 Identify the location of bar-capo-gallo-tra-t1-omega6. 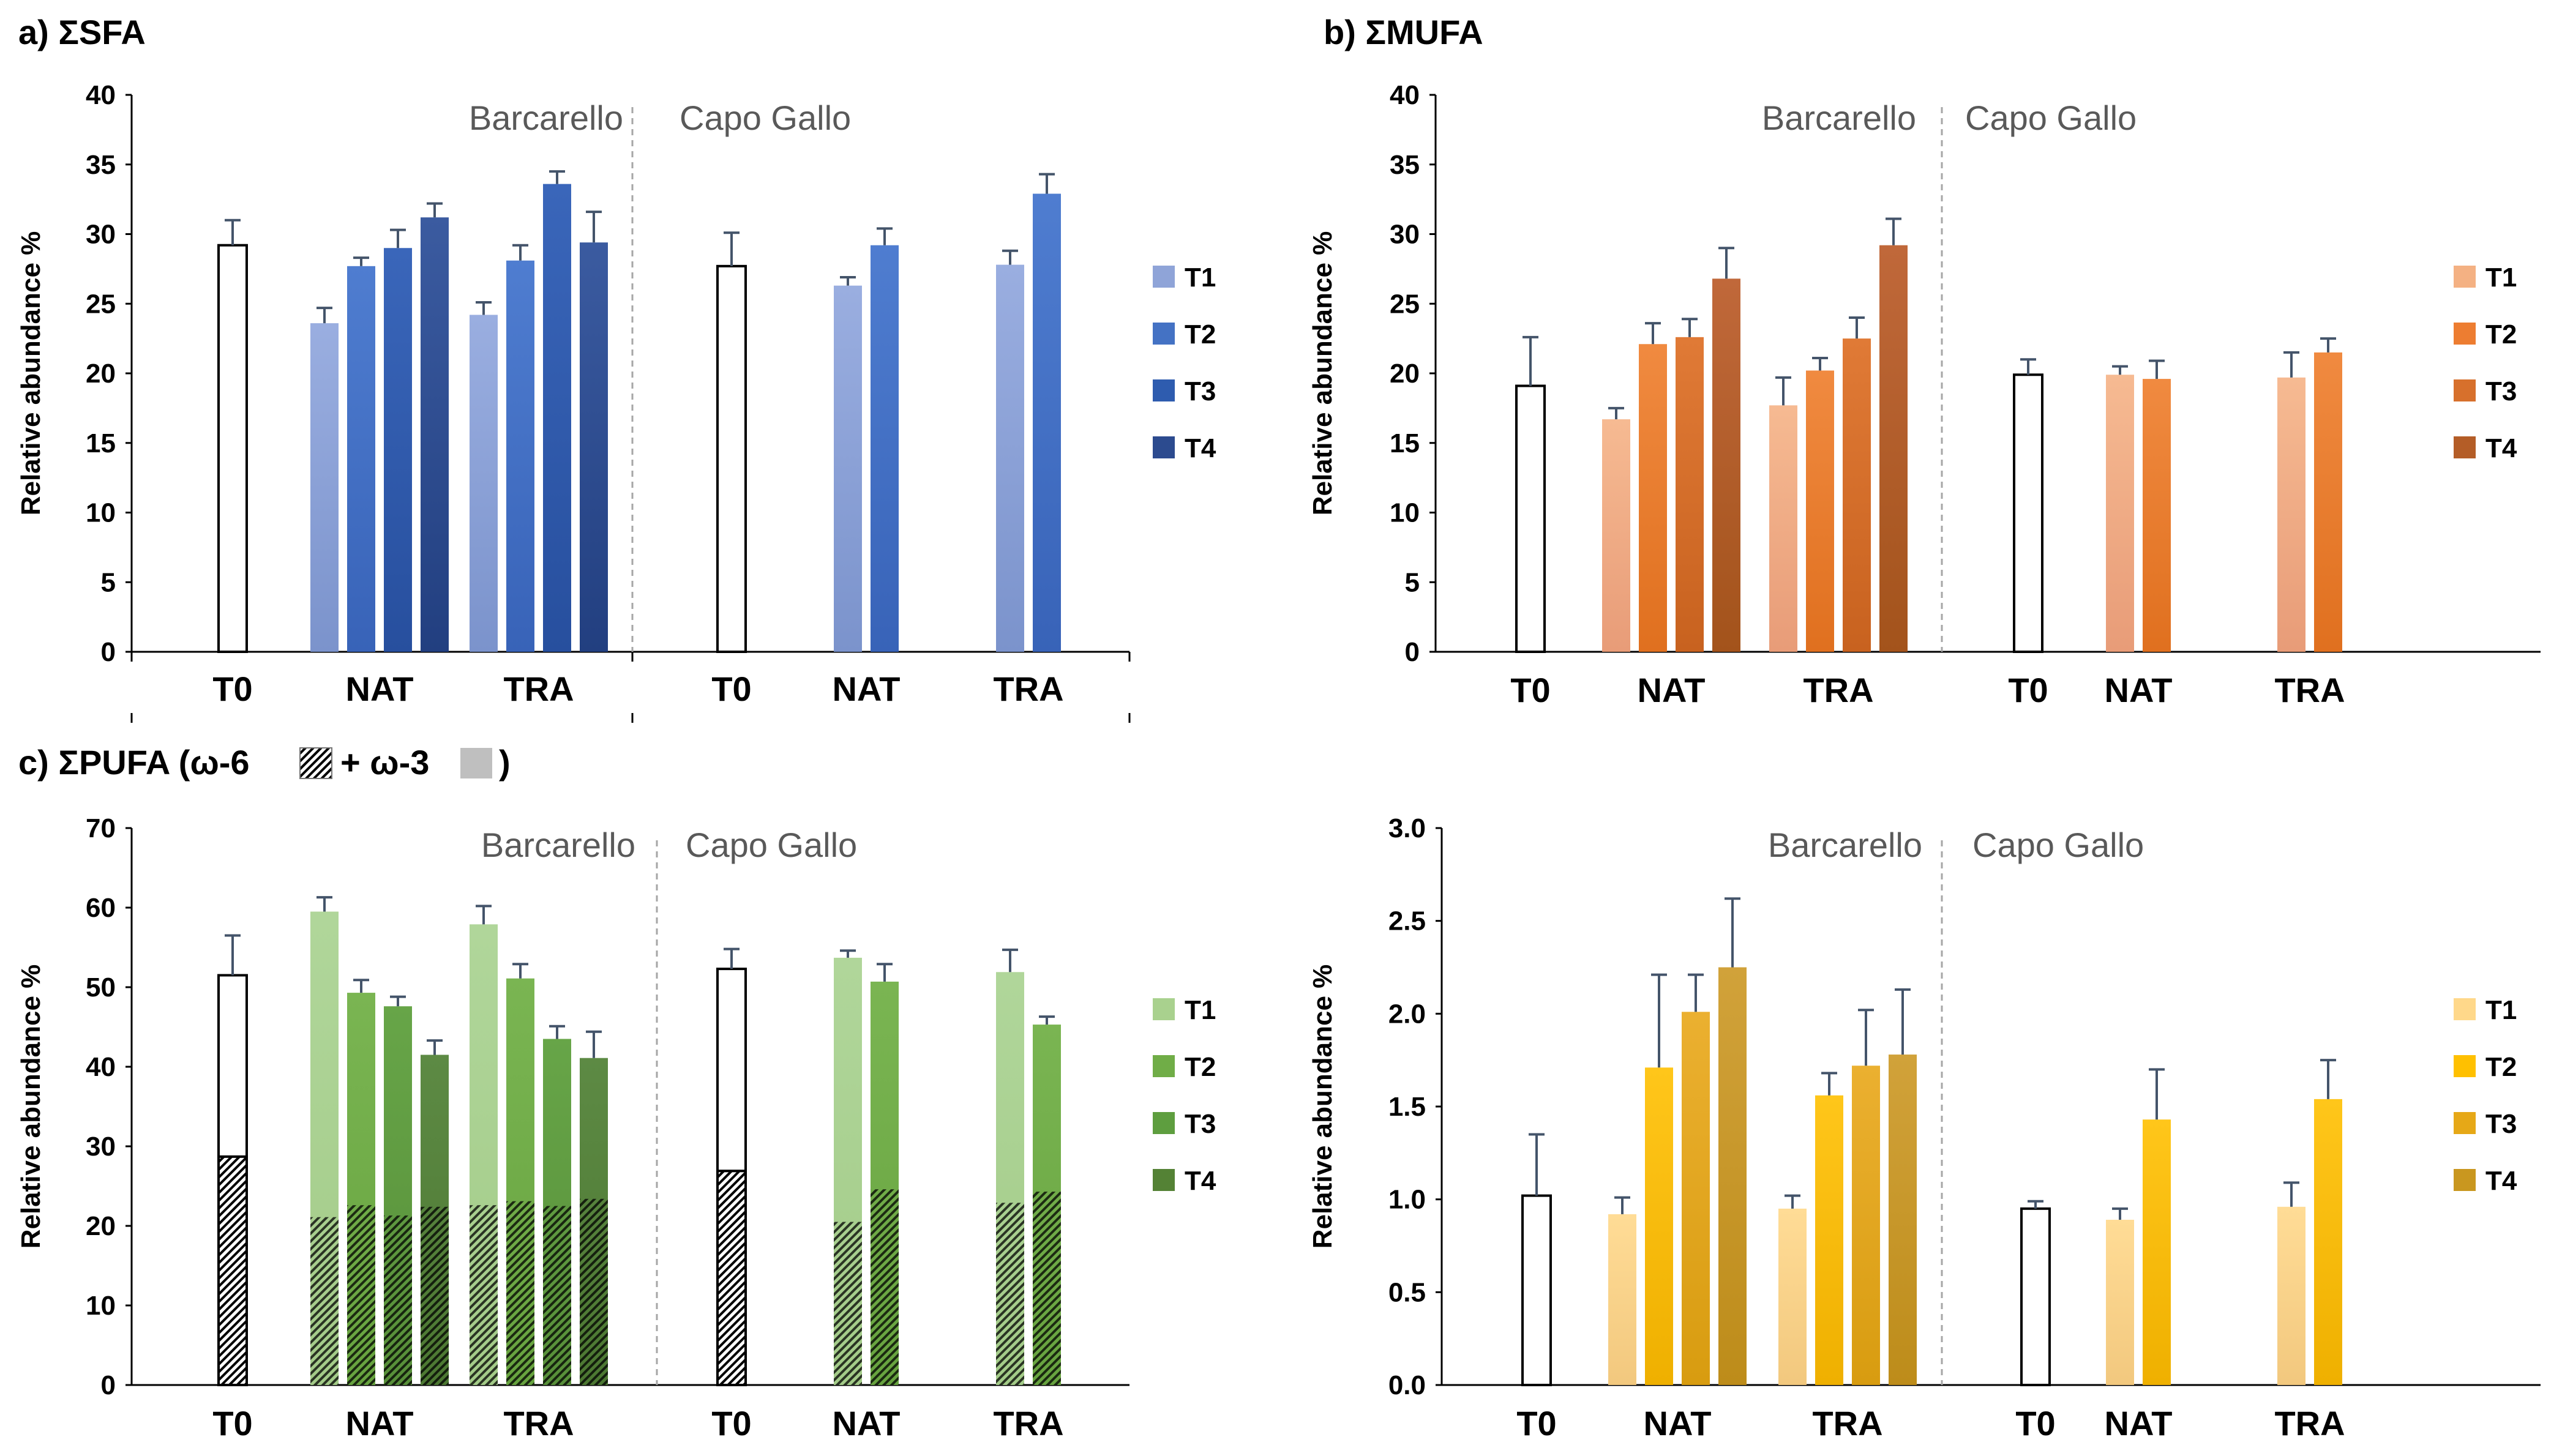
(1010, 1294).